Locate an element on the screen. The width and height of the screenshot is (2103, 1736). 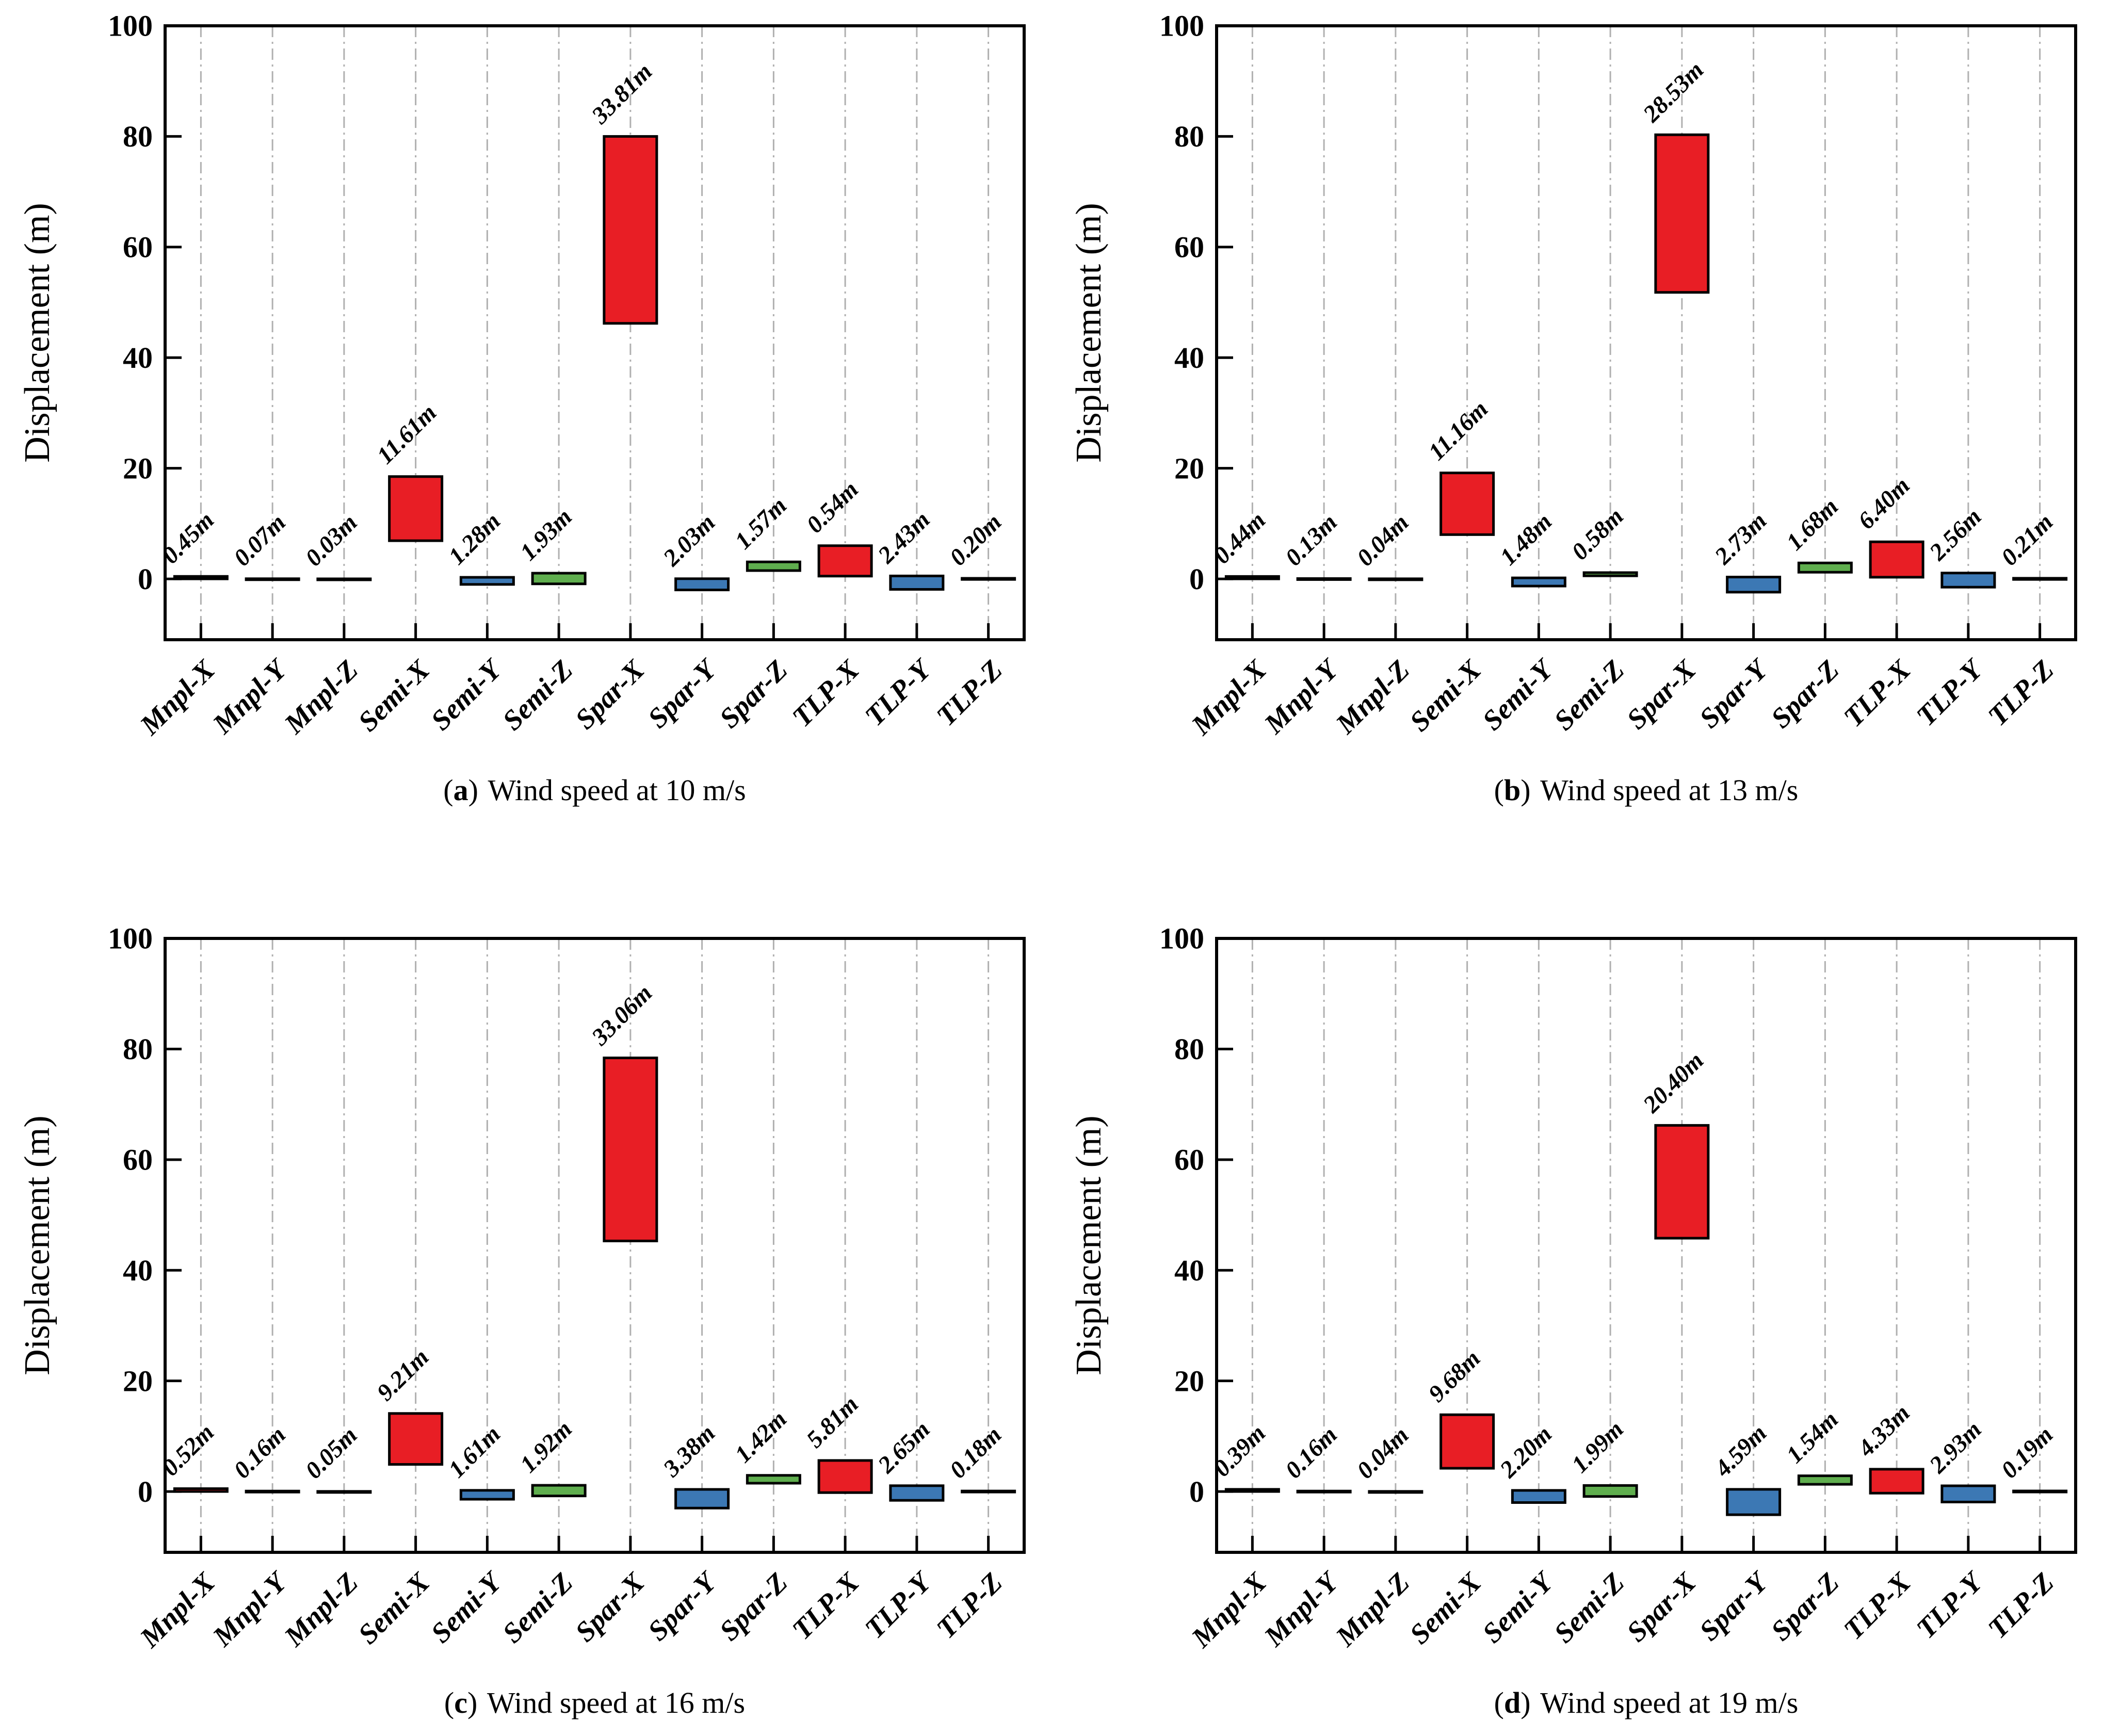
caption-letter: d is located at coordinates (1512, 1703).